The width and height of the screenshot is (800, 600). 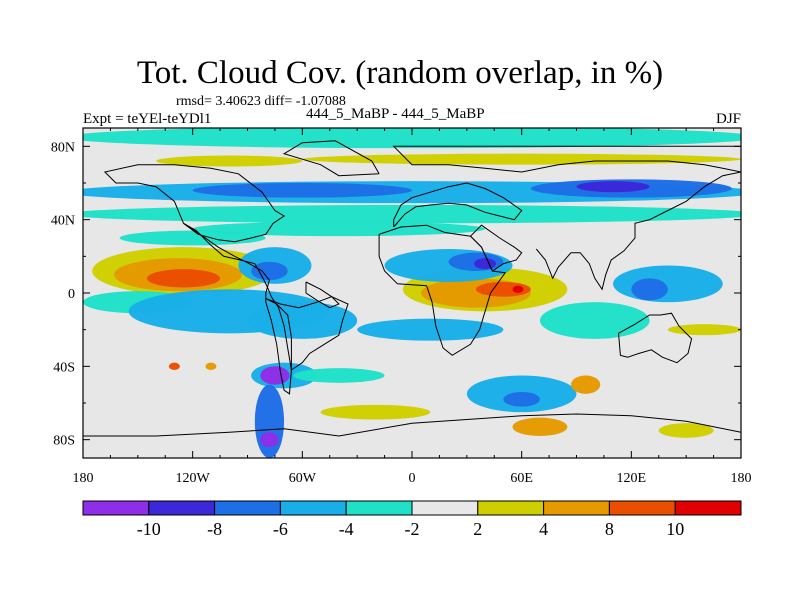 I want to click on legend-label: -8, so click(x=214, y=529).